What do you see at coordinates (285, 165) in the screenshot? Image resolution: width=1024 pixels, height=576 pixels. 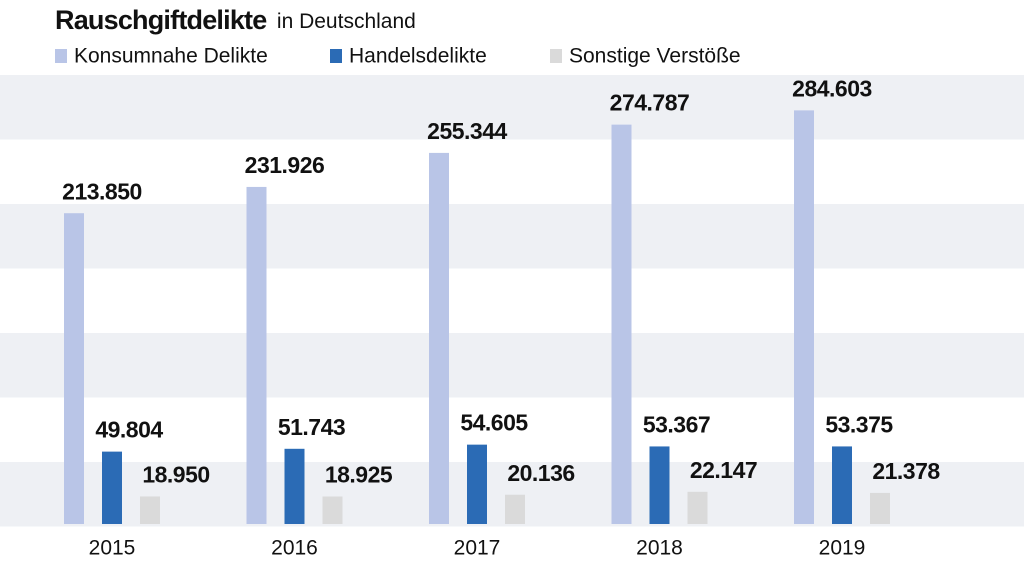 I see `value-label: 231.926` at bounding box center [285, 165].